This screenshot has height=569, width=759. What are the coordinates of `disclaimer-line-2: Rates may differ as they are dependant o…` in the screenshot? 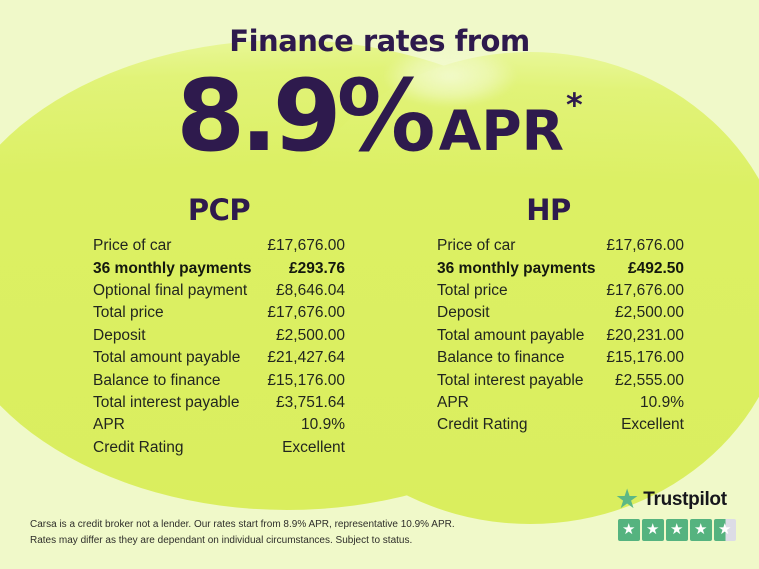 It's located at (221, 540).